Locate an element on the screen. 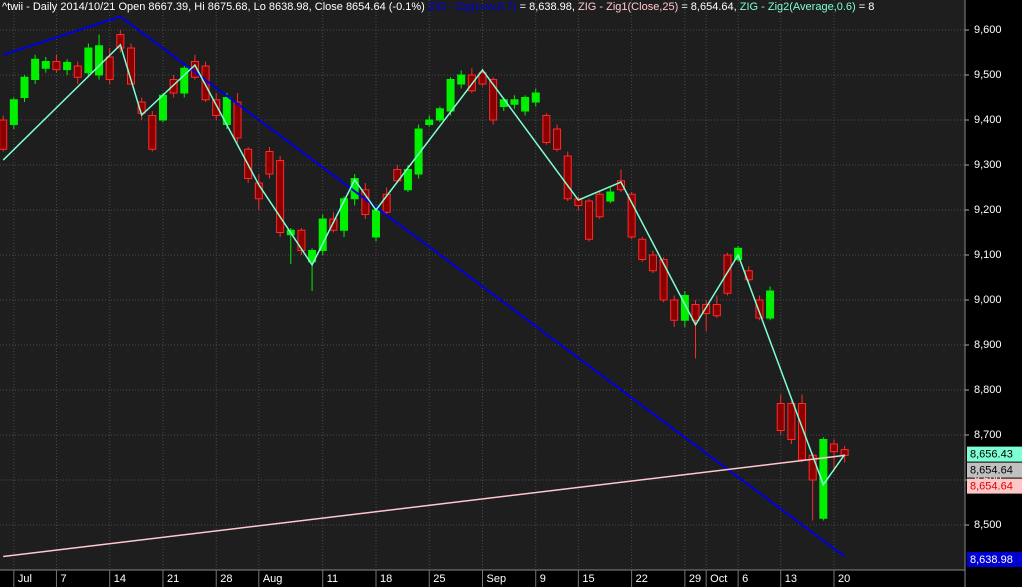 This screenshot has height=587, width=1022. x-tick-label: 29 is located at coordinates (695, 579).